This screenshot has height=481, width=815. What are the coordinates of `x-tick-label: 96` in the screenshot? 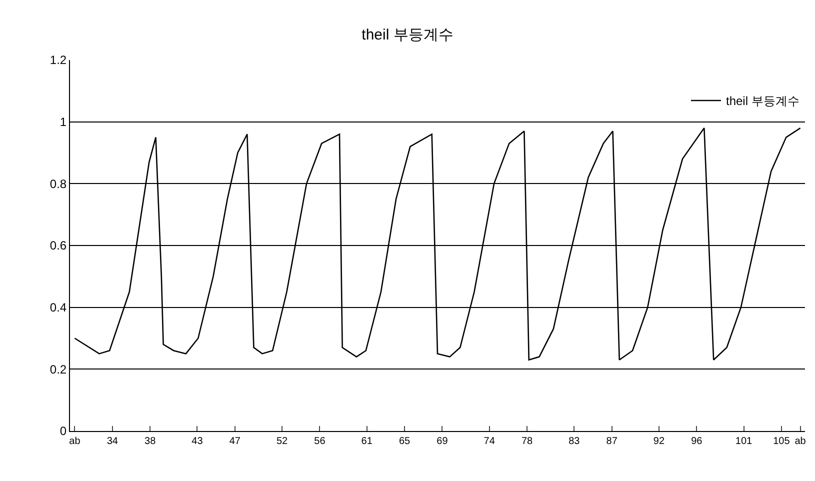 It's located at (697, 441).